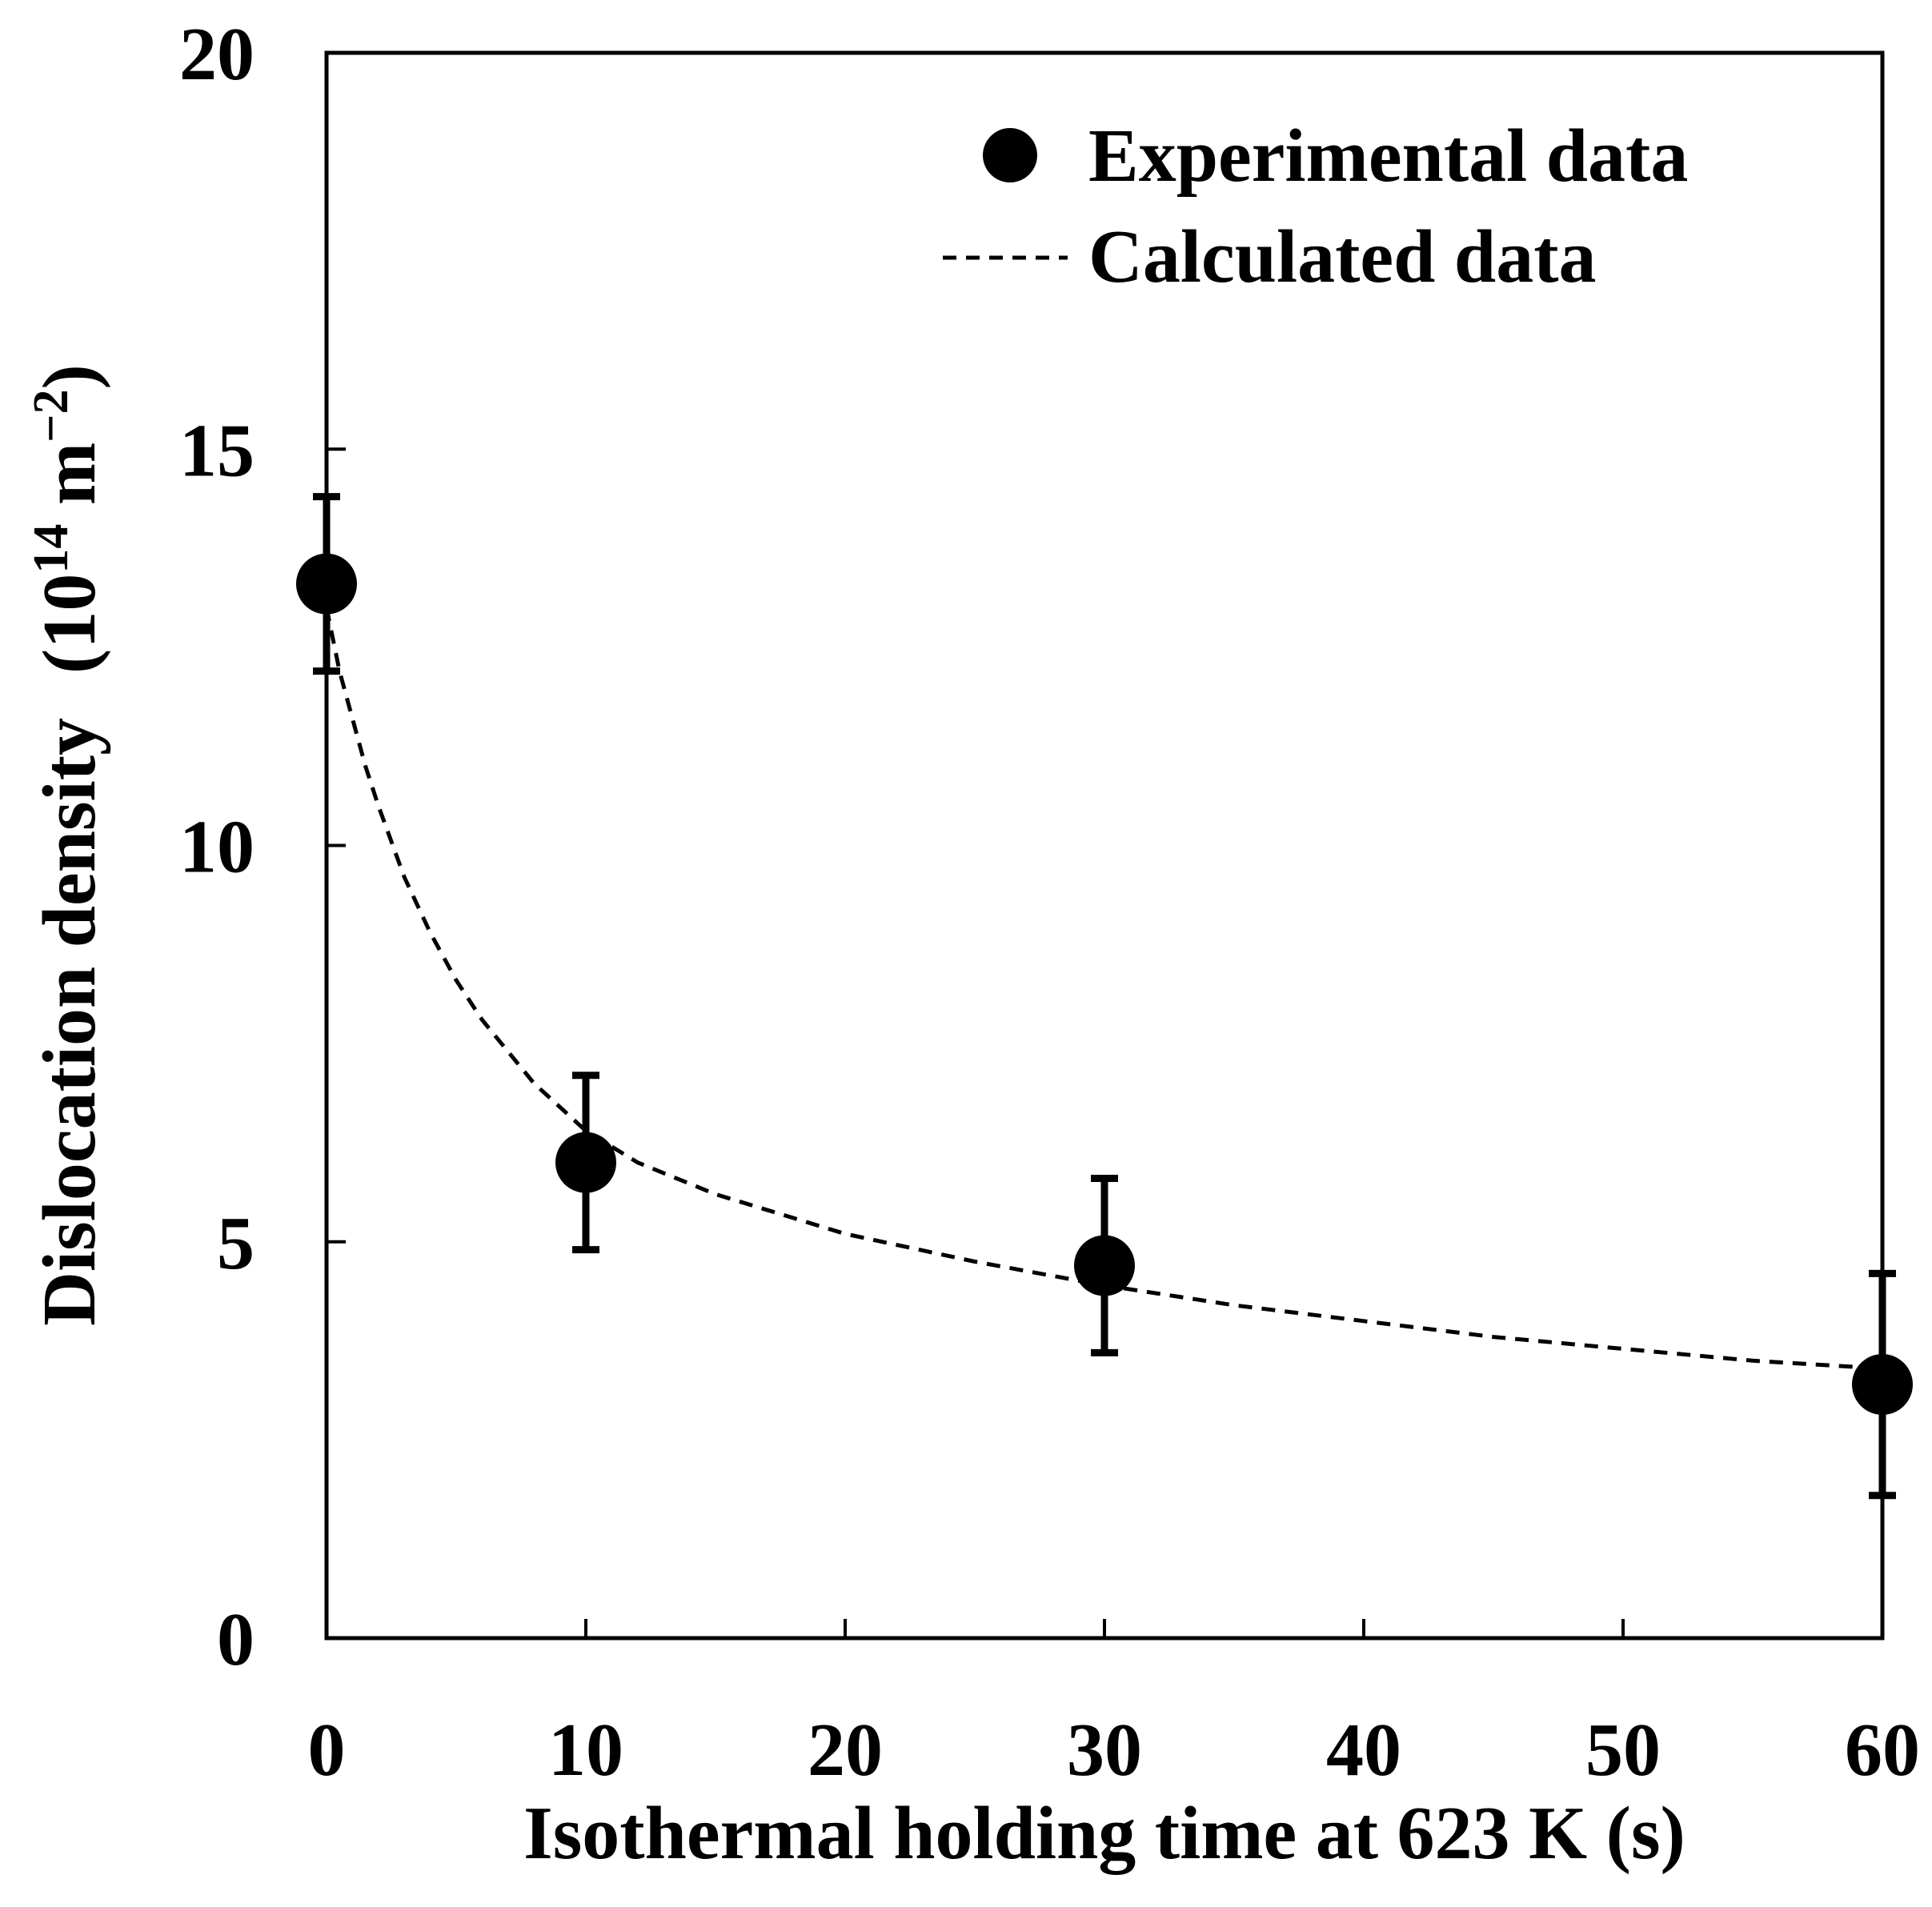 This screenshot has width=1932, height=1907. What do you see at coordinates (1104, 1834) in the screenshot?
I see `x-axis-title: Isothermal holding time at 623 K (s)` at bounding box center [1104, 1834].